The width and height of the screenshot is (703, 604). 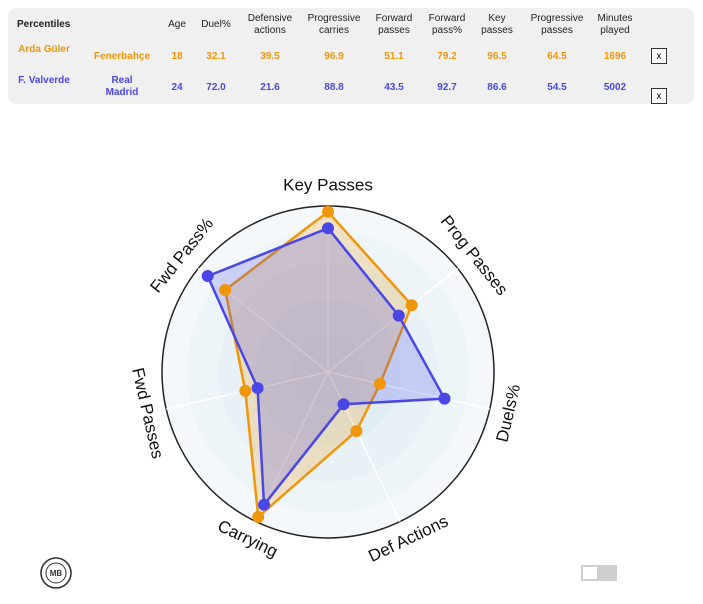 What do you see at coordinates (394, 87) in the screenshot?
I see `forward-passes-value: 43.5` at bounding box center [394, 87].